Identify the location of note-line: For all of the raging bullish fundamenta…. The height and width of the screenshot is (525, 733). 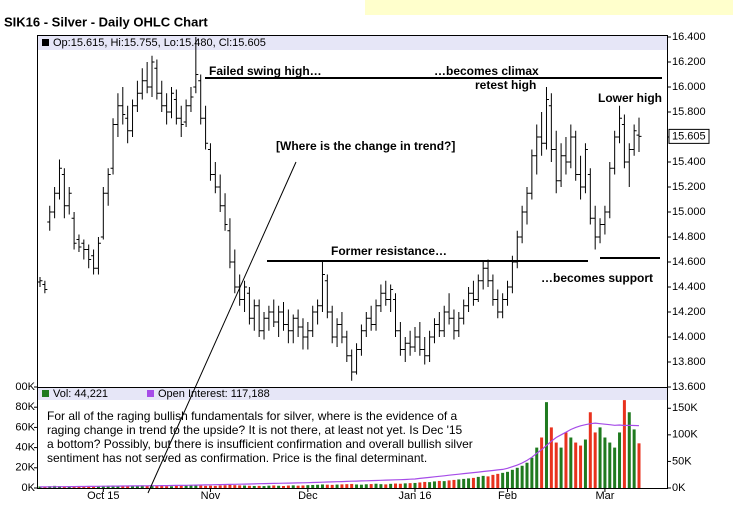
(252, 416).